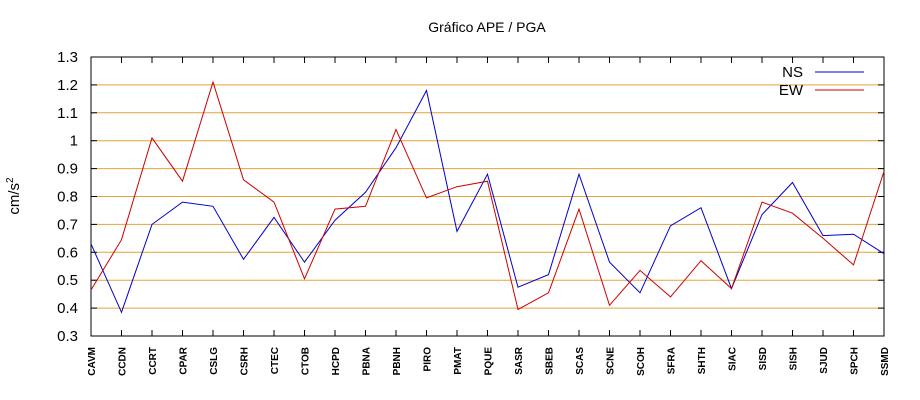 Image resolution: width=920 pixels, height=400 pixels. I want to click on legend-label-ew: EW, so click(791, 90).